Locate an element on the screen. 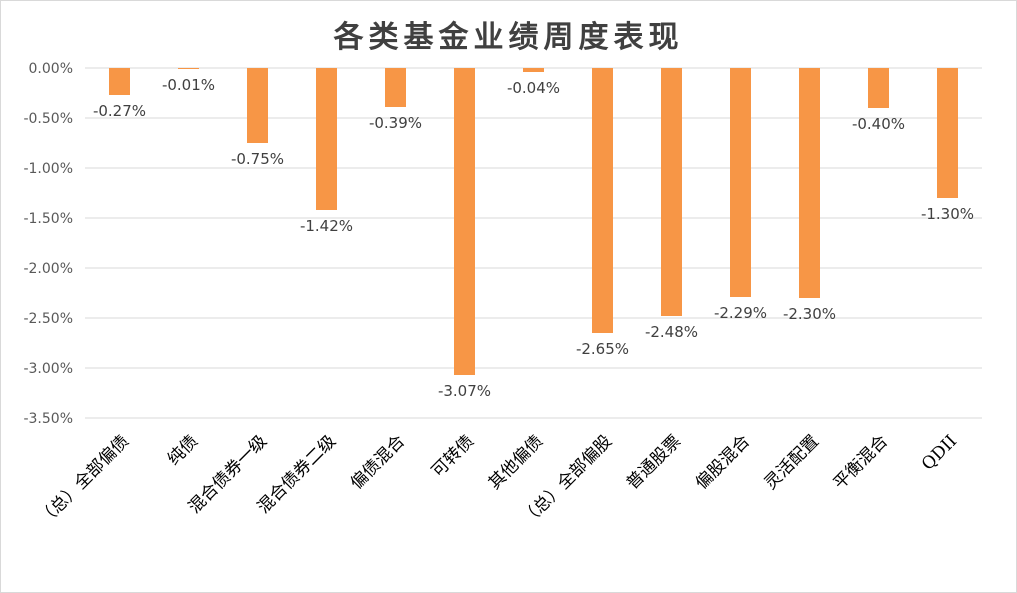 Image resolution: width=1017 pixels, height=593 pixels. y-tick-label: -1.50% is located at coordinates (48, 219).